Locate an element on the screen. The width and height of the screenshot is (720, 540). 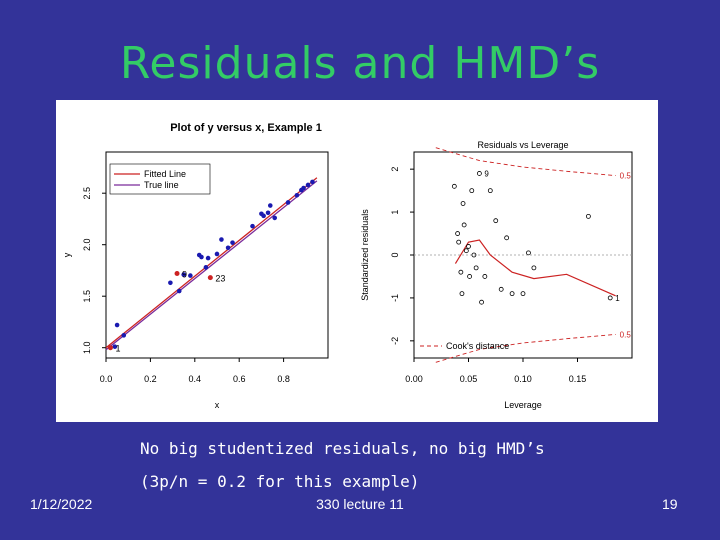
plot2-ylabel: Standardized residuals is located at coordinates (365, 255).